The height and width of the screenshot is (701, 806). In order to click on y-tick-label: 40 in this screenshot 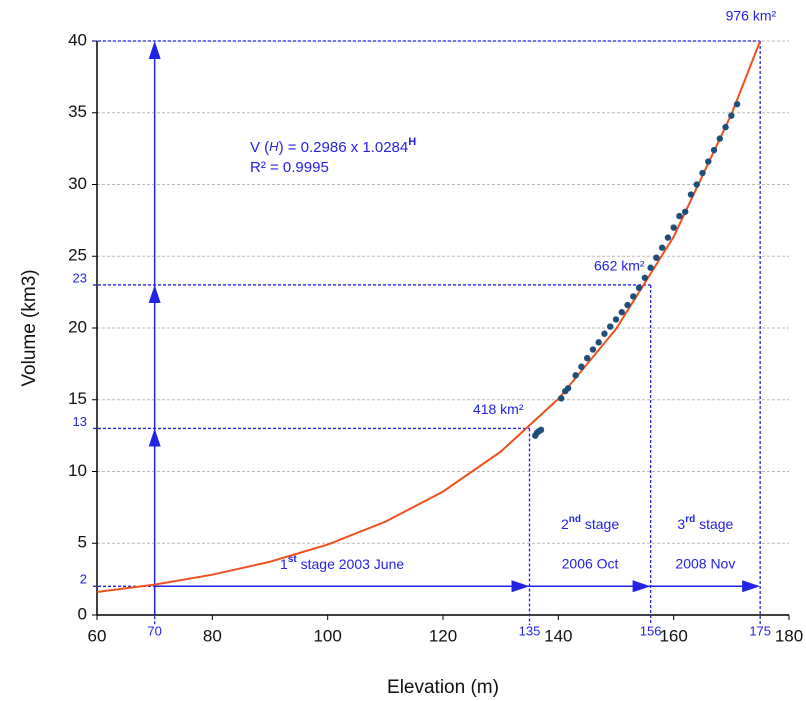, I will do `click(77, 39)`.